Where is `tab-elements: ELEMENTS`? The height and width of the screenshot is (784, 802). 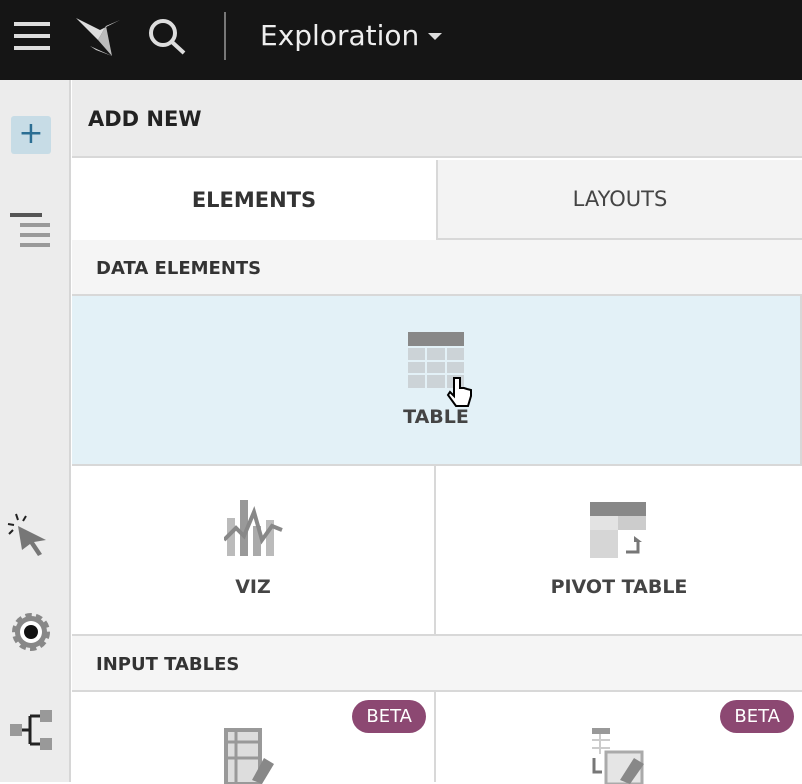 tab-elements: ELEMENTS is located at coordinates (254, 200).